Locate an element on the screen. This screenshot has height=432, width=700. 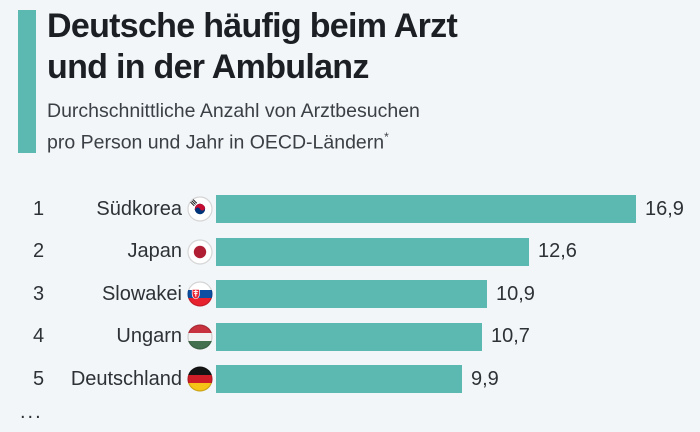
country-label: Deutschland is located at coordinates (126, 378).